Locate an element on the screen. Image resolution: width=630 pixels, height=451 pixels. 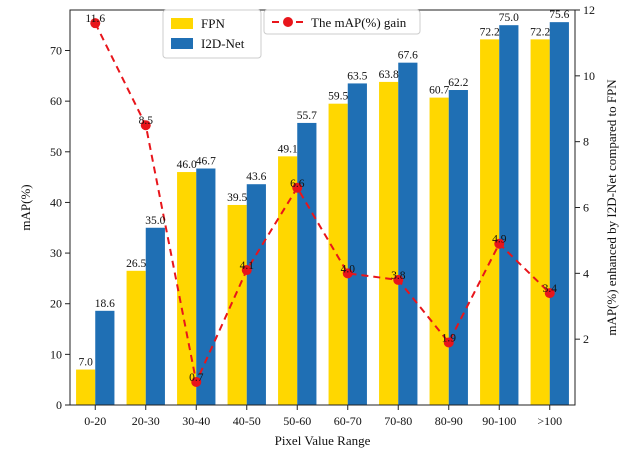
bar-label-i2d-net-5: 63.5 is located at coordinates (357, 76).